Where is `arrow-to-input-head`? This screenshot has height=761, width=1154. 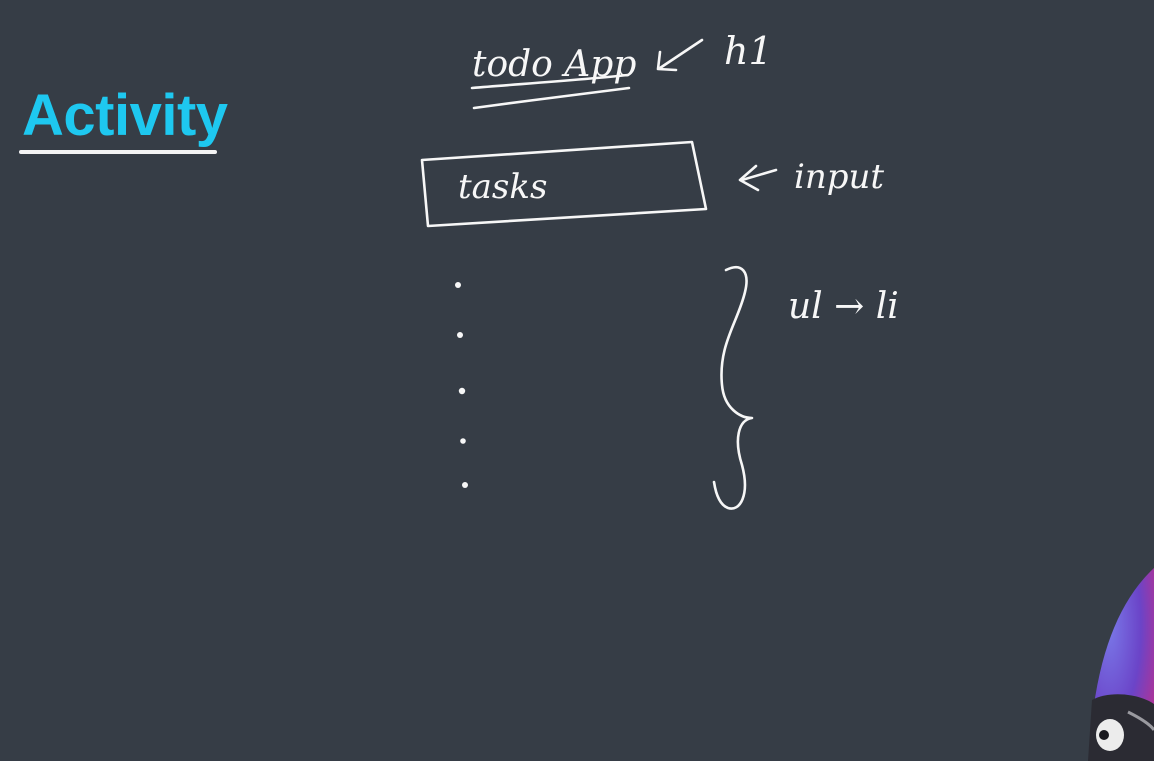 arrow-to-input-head is located at coordinates (749, 178).